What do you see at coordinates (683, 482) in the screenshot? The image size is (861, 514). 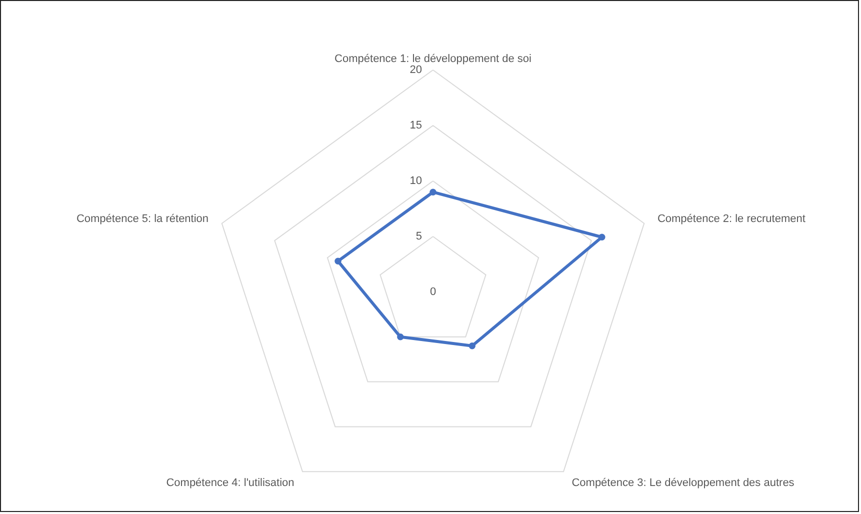 I see `spoke-label: Compétence 3: Le développement des autres` at bounding box center [683, 482].